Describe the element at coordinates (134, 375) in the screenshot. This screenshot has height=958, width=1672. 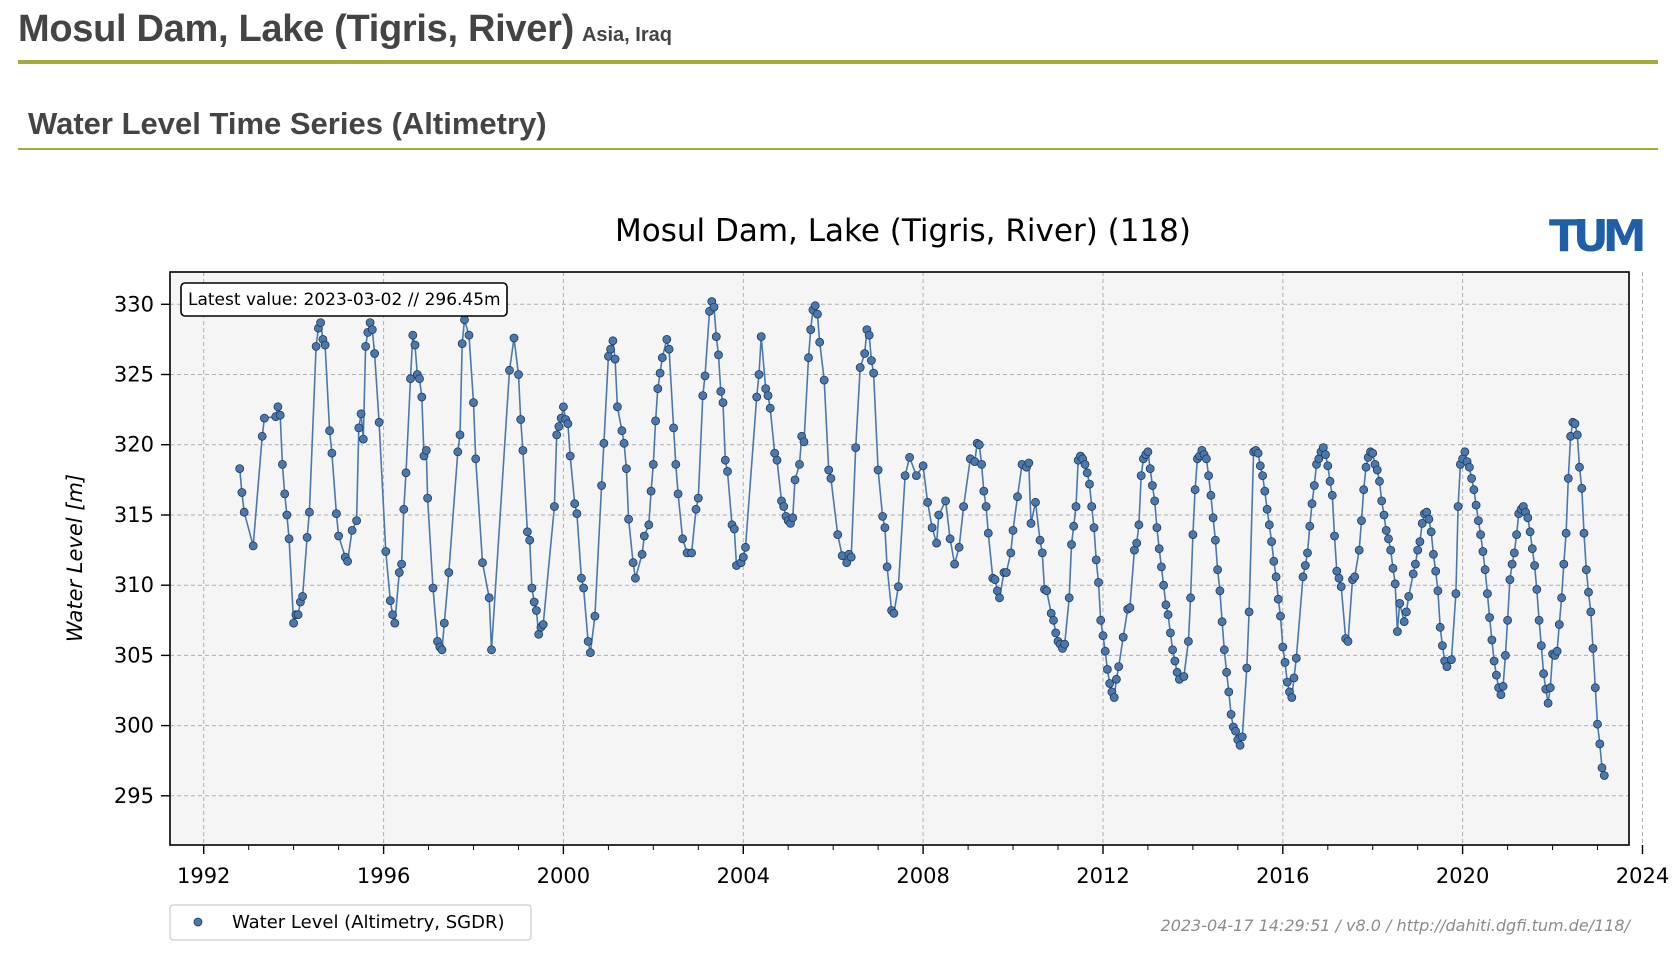
I see `y-tick-label: 325` at that location.